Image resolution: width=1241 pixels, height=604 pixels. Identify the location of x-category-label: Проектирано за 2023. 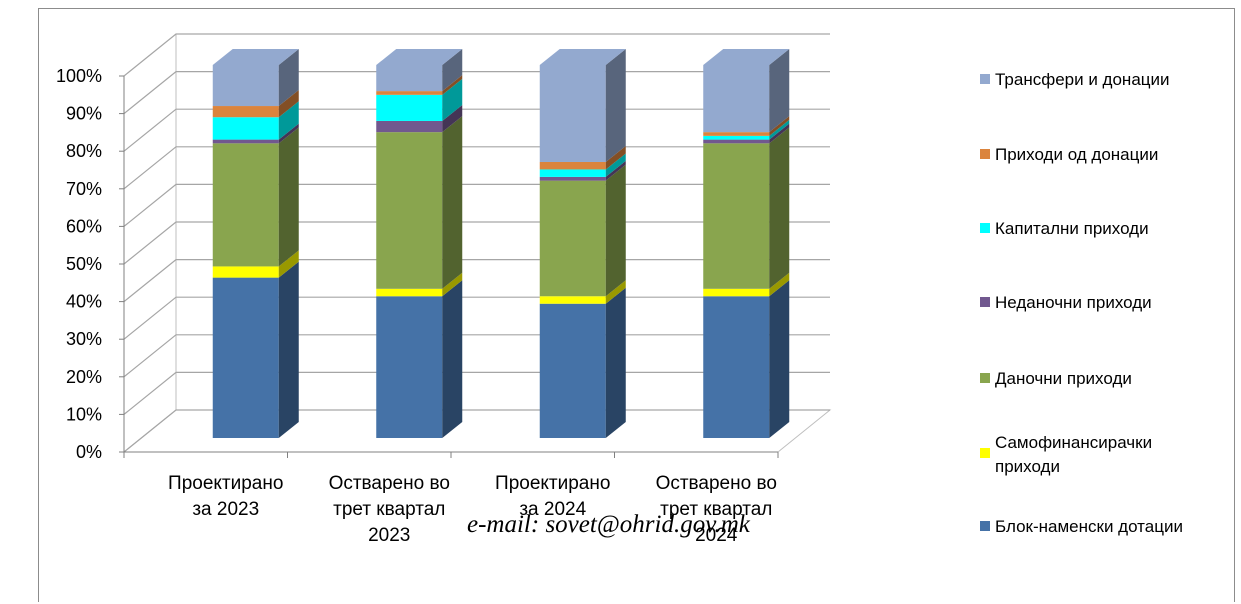
(225, 496).